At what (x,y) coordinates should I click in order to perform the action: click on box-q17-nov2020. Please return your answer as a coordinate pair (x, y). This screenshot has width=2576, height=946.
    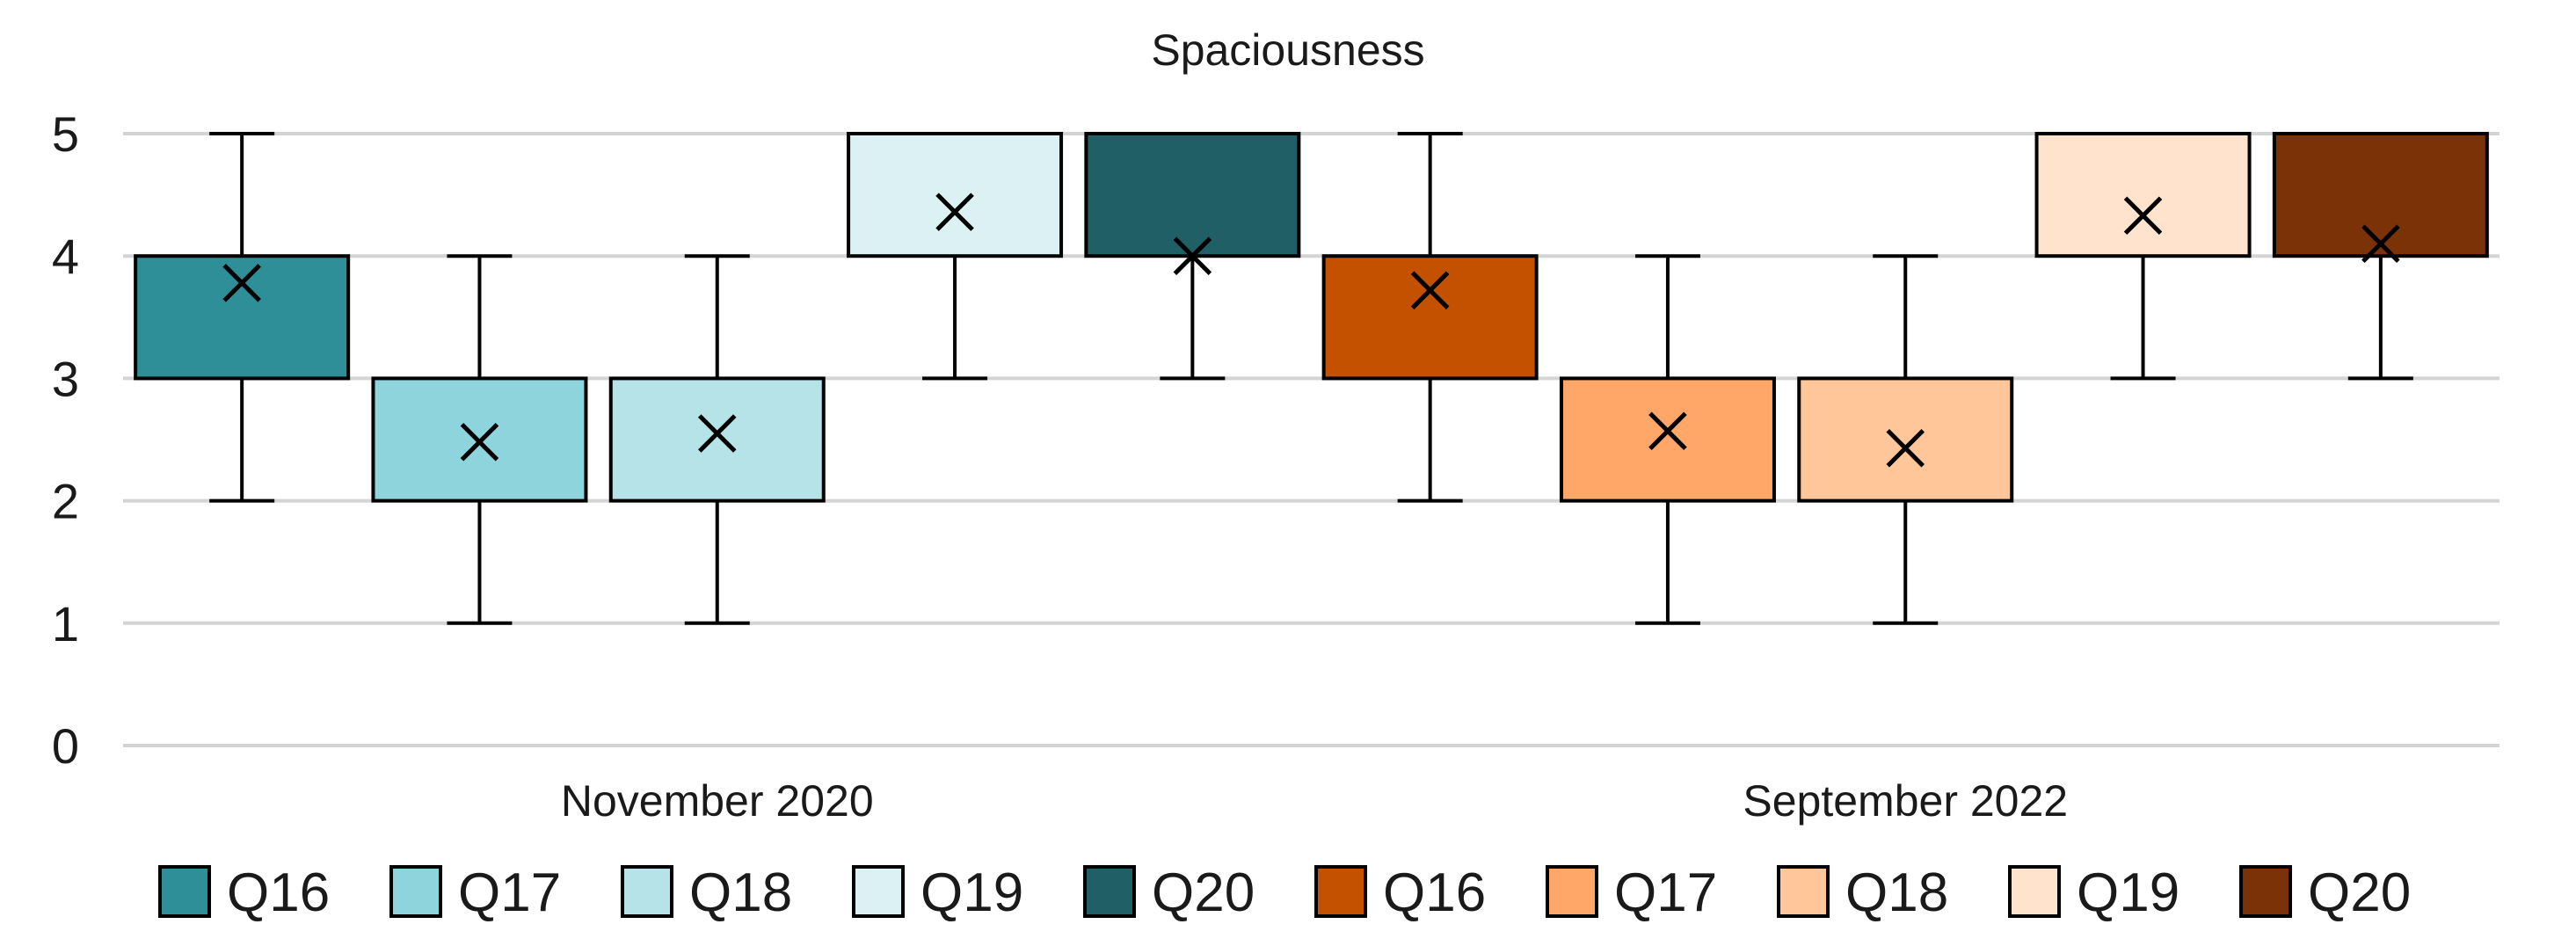
    Looking at the image, I should click on (480, 439).